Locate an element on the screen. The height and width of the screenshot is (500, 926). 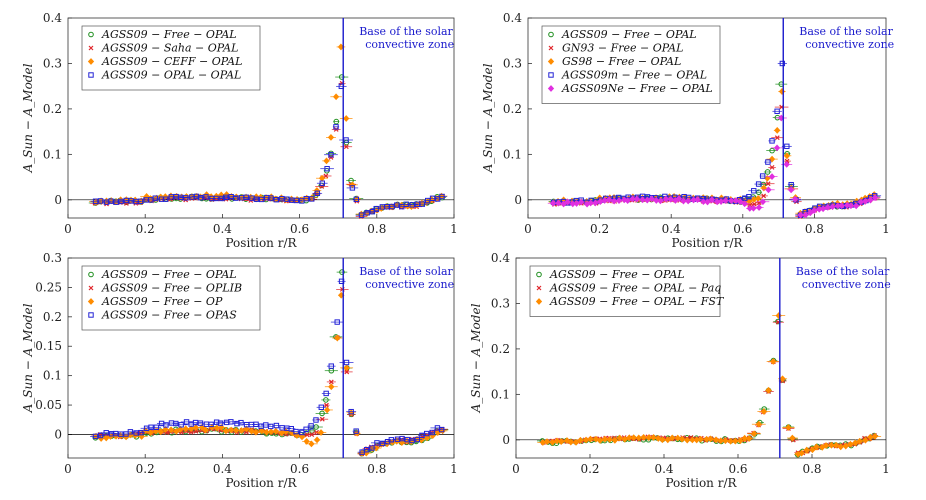
x-tick-label: 0.2 is located at coordinates (145, 469).